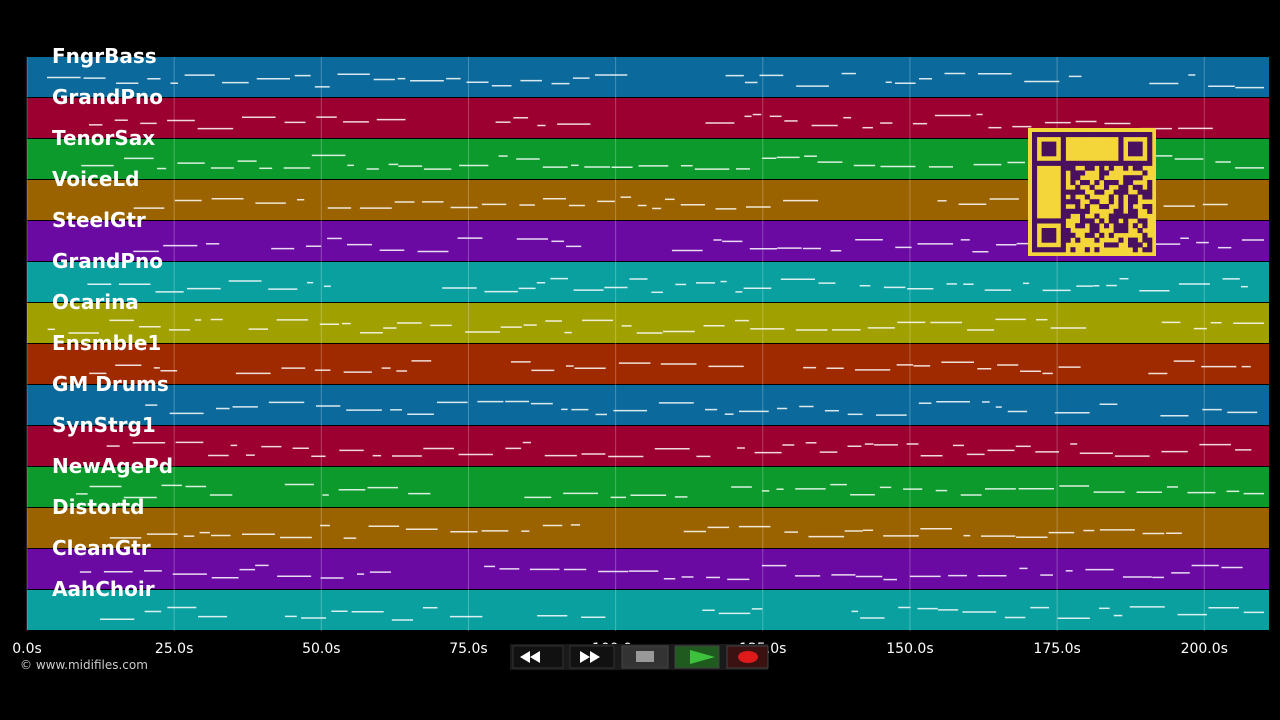 Image resolution: width=1280 pixels, height=720 pixels. What do you see at coordinates (321, 649) in the screenshot?
I see `tick-label: 50.0s` at bounding box center [321, 649].